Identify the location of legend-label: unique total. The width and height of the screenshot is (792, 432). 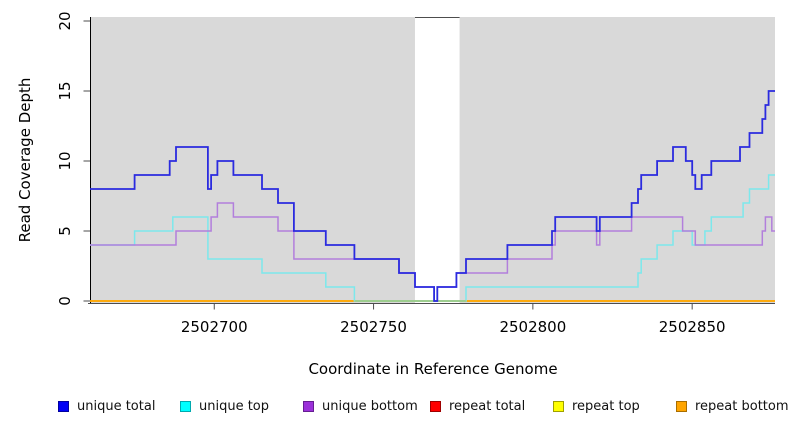
(116, 406).